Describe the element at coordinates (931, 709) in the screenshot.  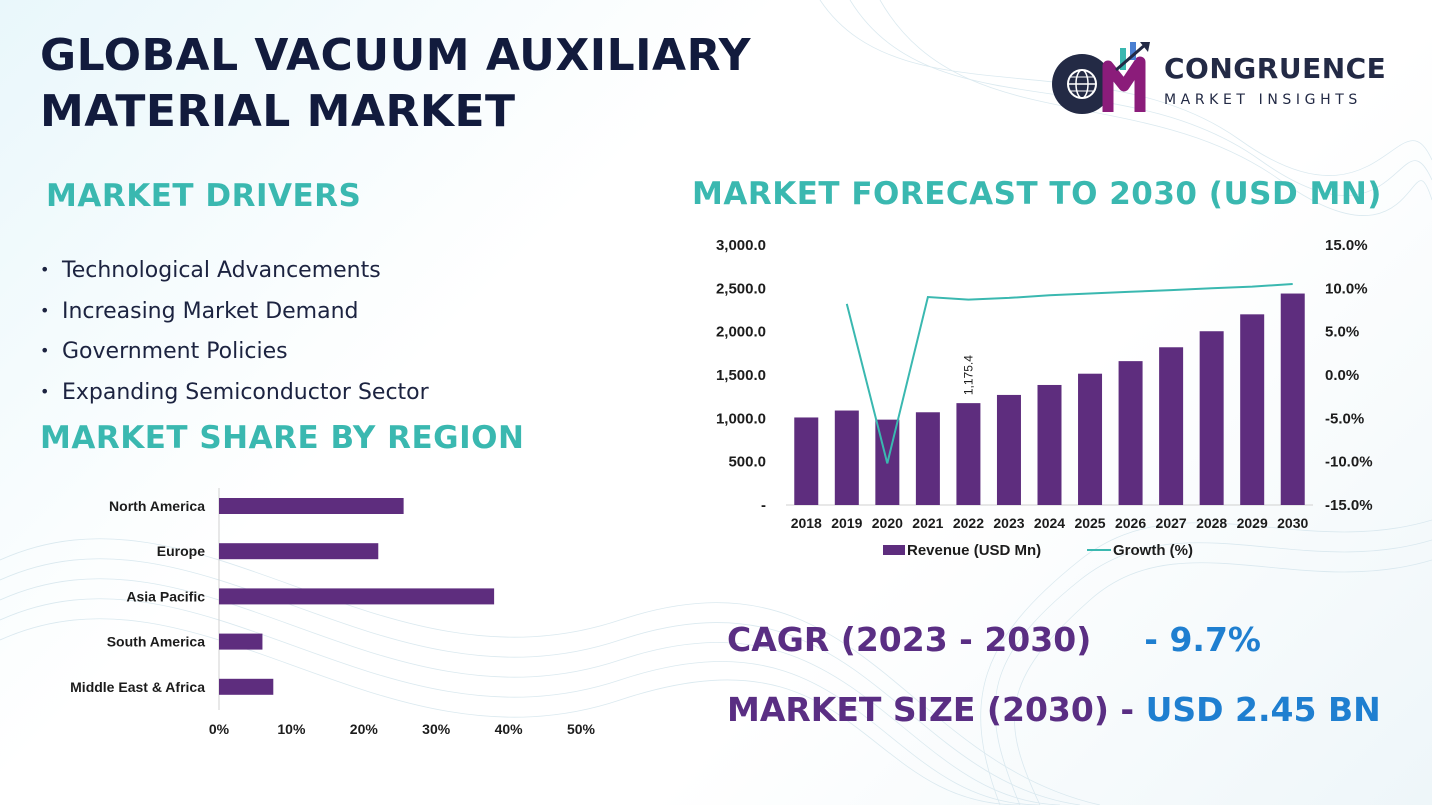
I see `market-size-label: MARKET SIZE (2030) -` at that location.